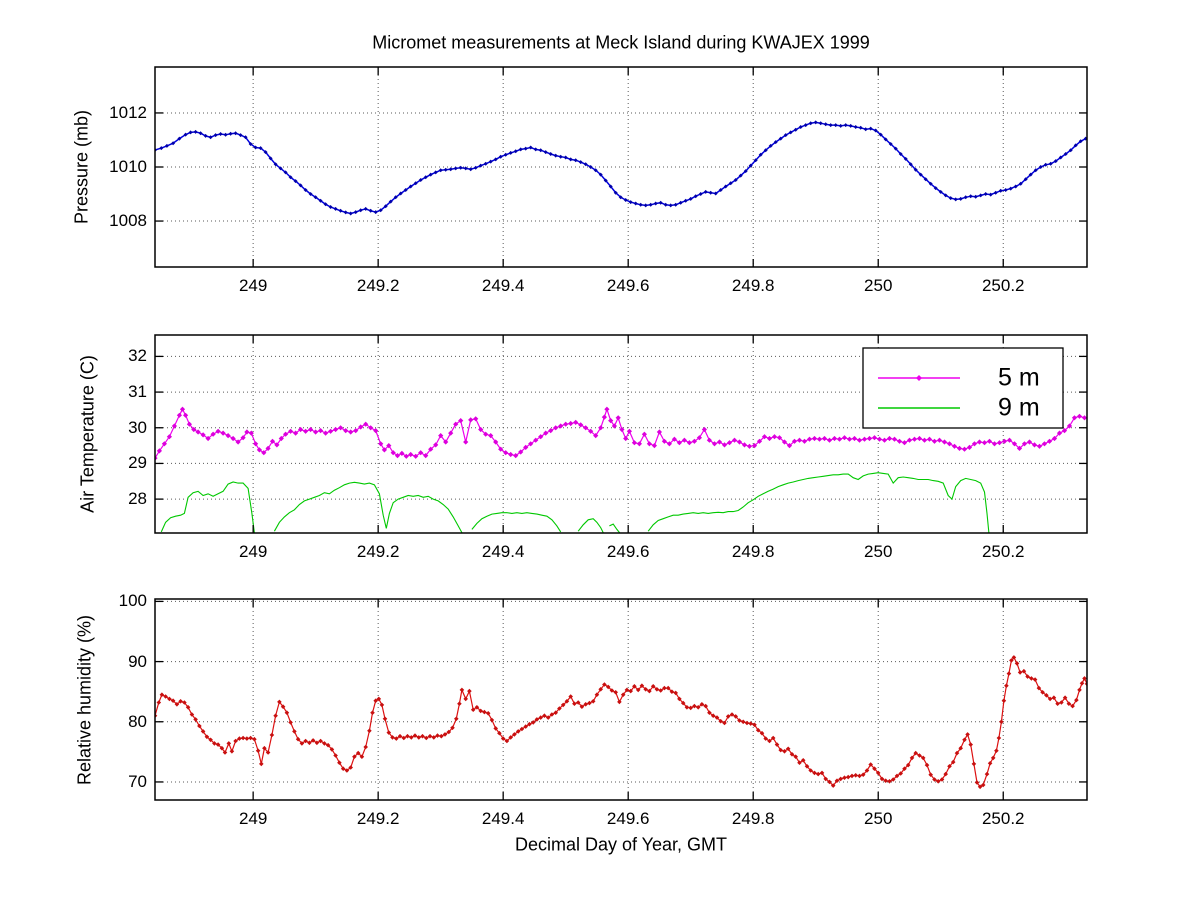 This screenshot has height=900, width=1200. I want to click on y-tick-label: 1008, so click(128, 221).